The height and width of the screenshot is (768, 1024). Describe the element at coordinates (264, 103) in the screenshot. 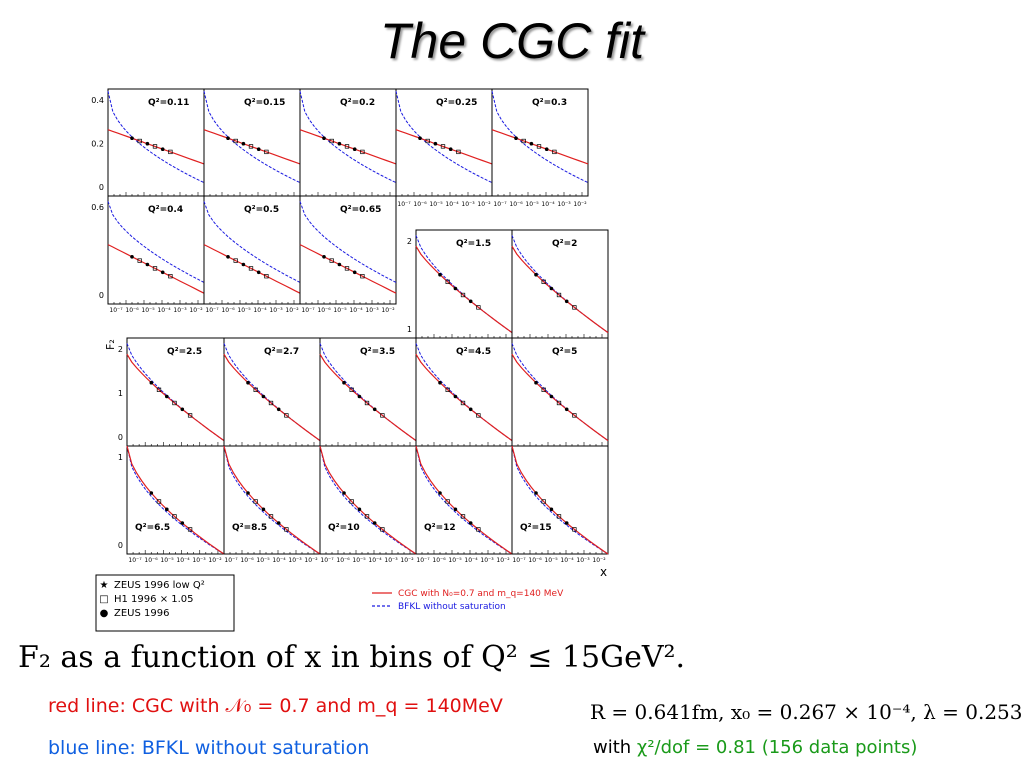

I see `panel-label: Q²=0.15` at that location.